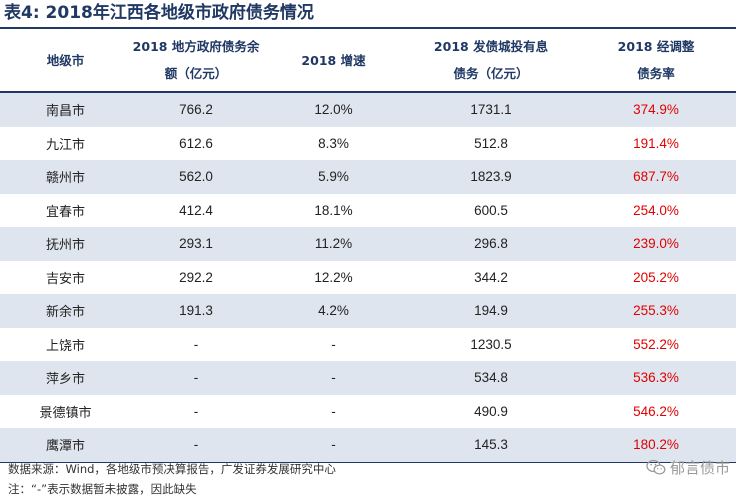 This screenshot has width=736, height=500. I want to click on cell-rate: 374.9%, so click(656, 109).